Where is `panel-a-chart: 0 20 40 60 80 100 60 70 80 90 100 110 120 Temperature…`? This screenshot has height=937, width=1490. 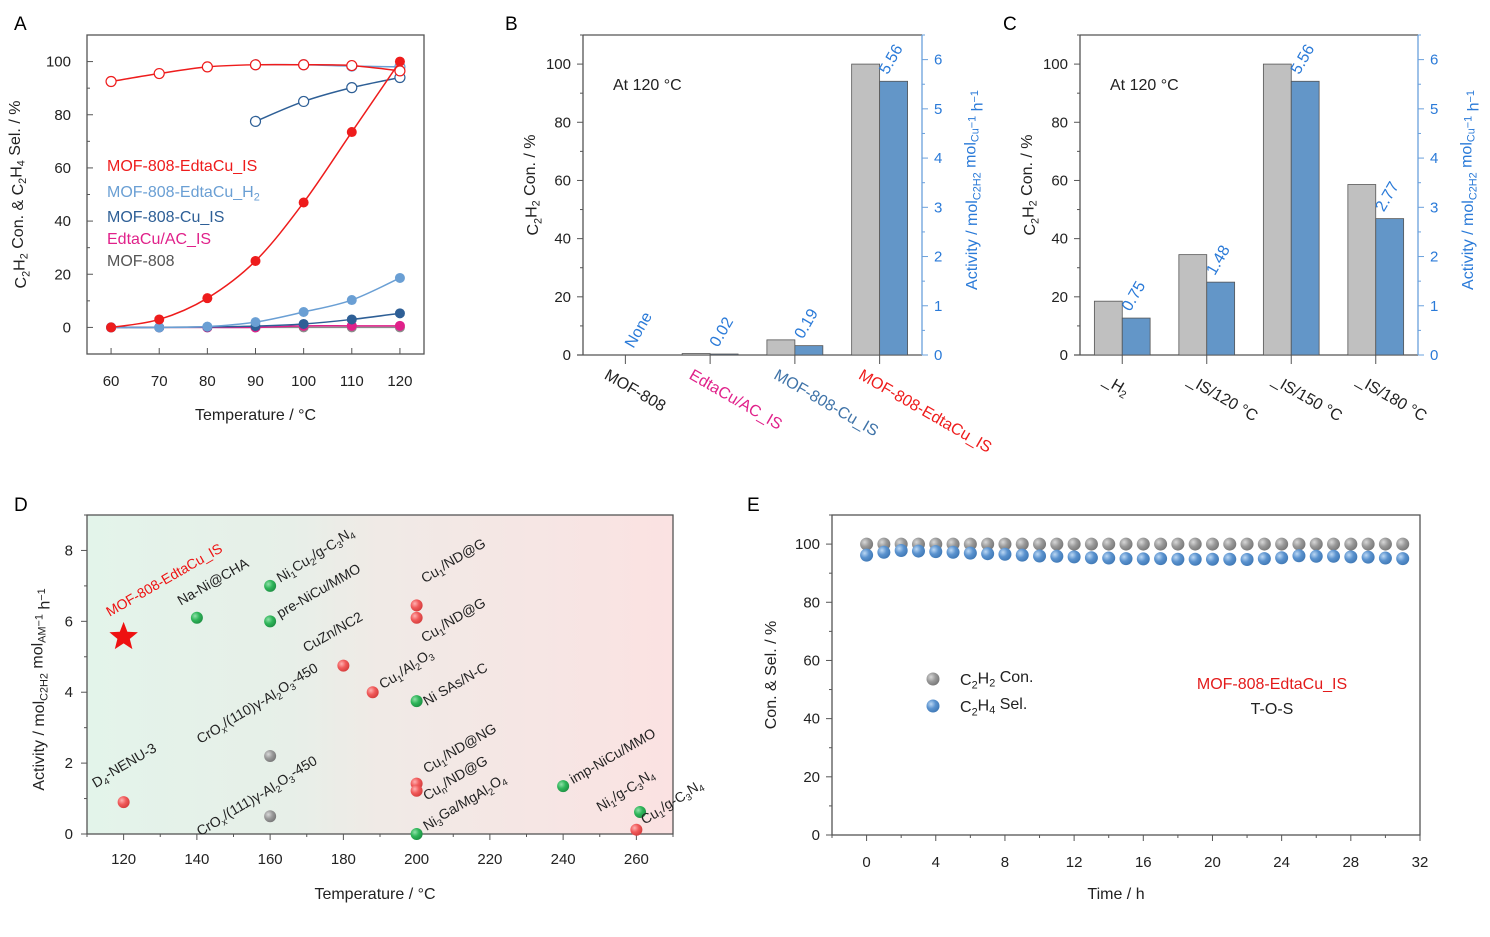
panel-a-chart: 0 20 40 60 80 100 60 70 80 90 100 110 120 Temperature… is located at coordinates (216, 229).